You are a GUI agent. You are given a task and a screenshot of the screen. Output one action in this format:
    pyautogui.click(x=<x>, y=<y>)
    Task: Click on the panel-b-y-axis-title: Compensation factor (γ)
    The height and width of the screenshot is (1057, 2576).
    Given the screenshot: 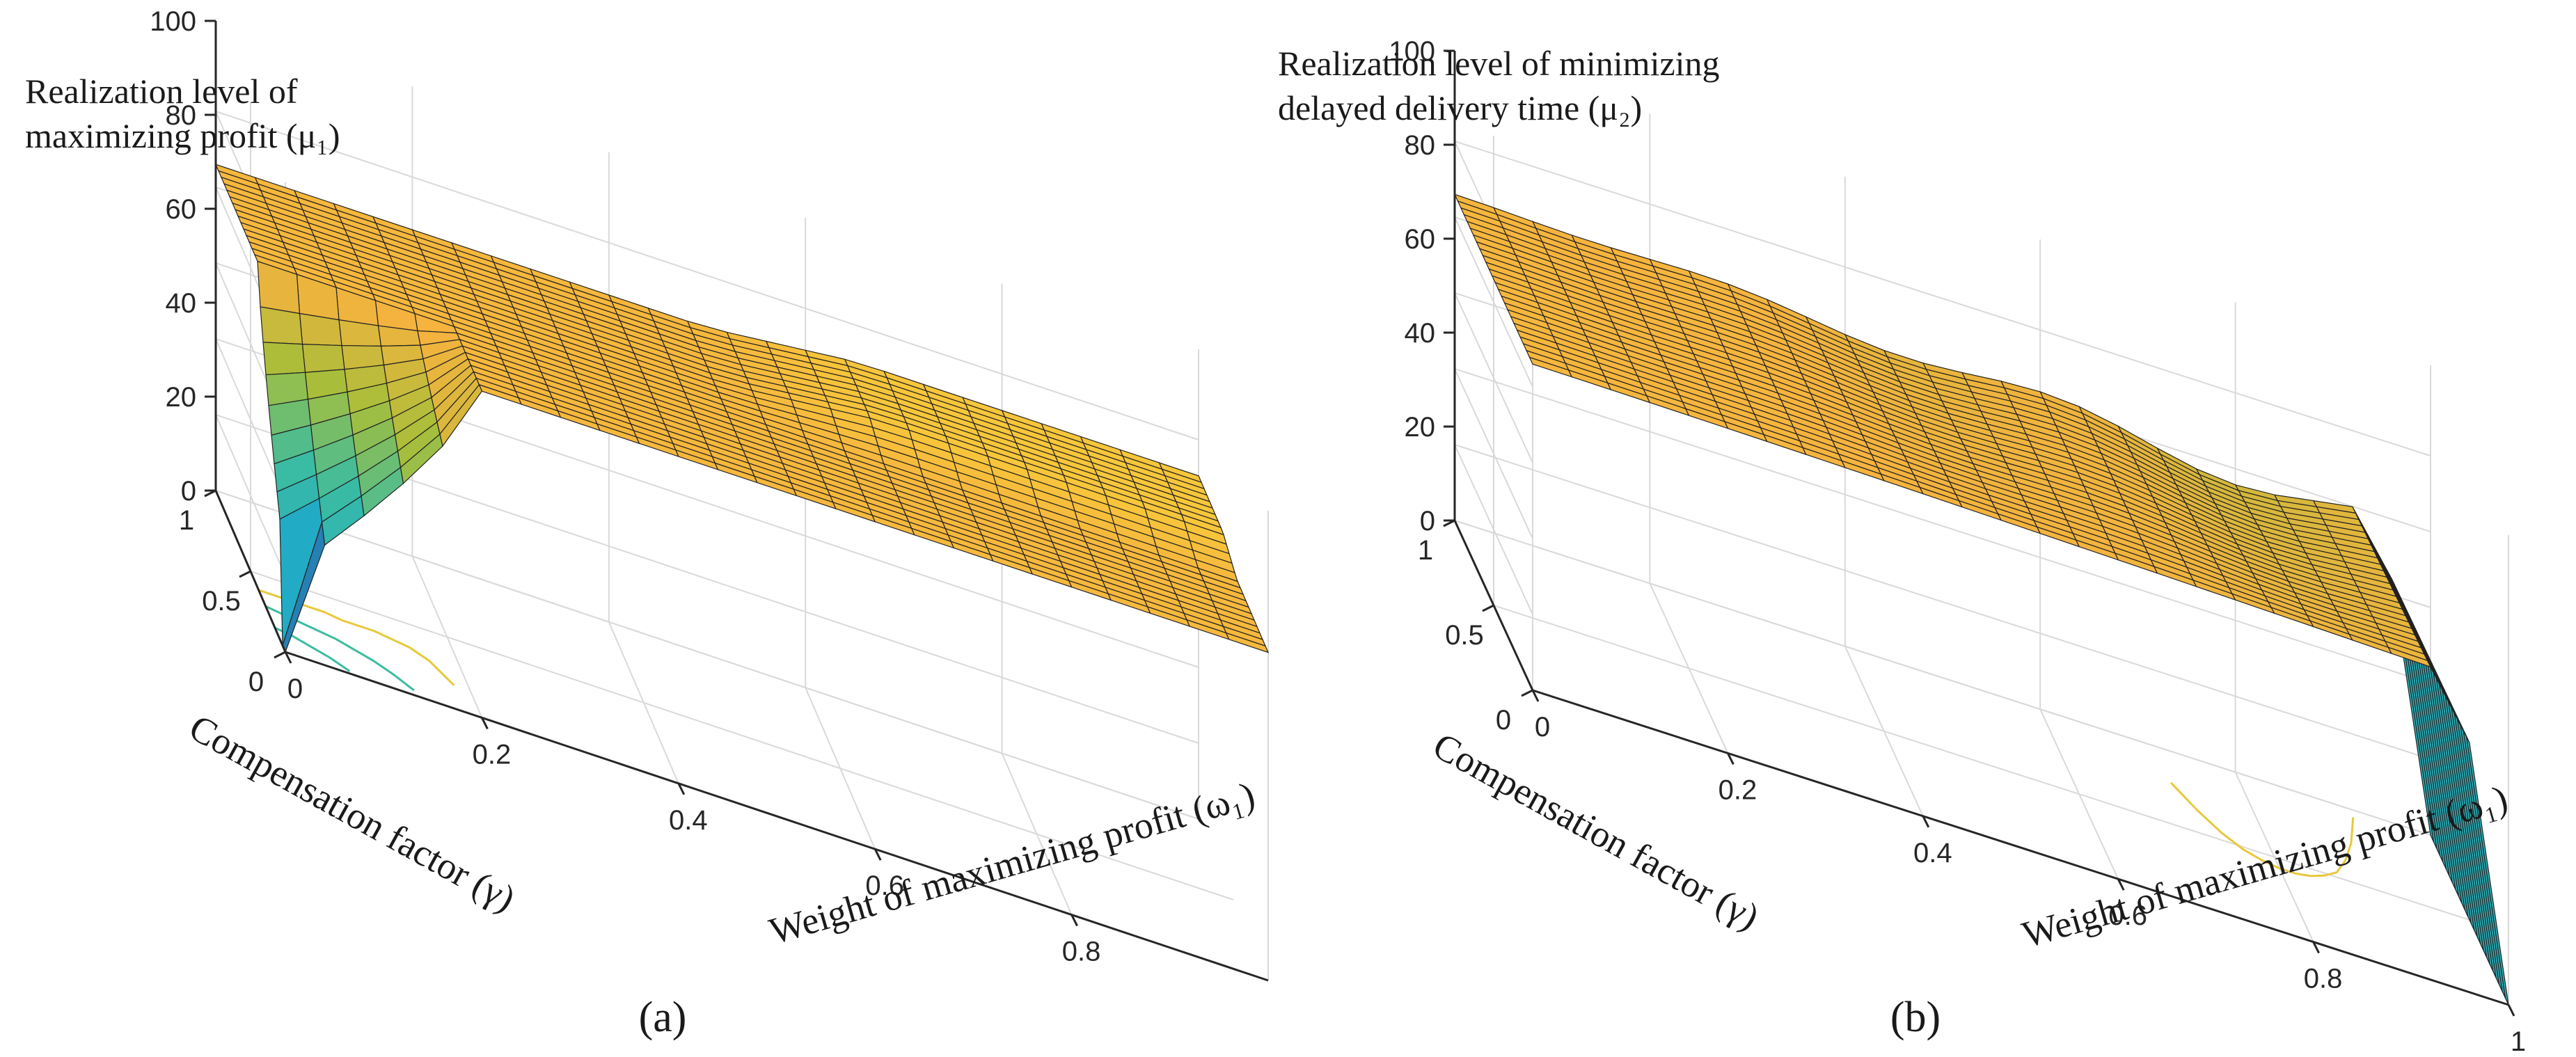 What is the action you would take?
    pyautogui.click(x=1596, y=831)
    